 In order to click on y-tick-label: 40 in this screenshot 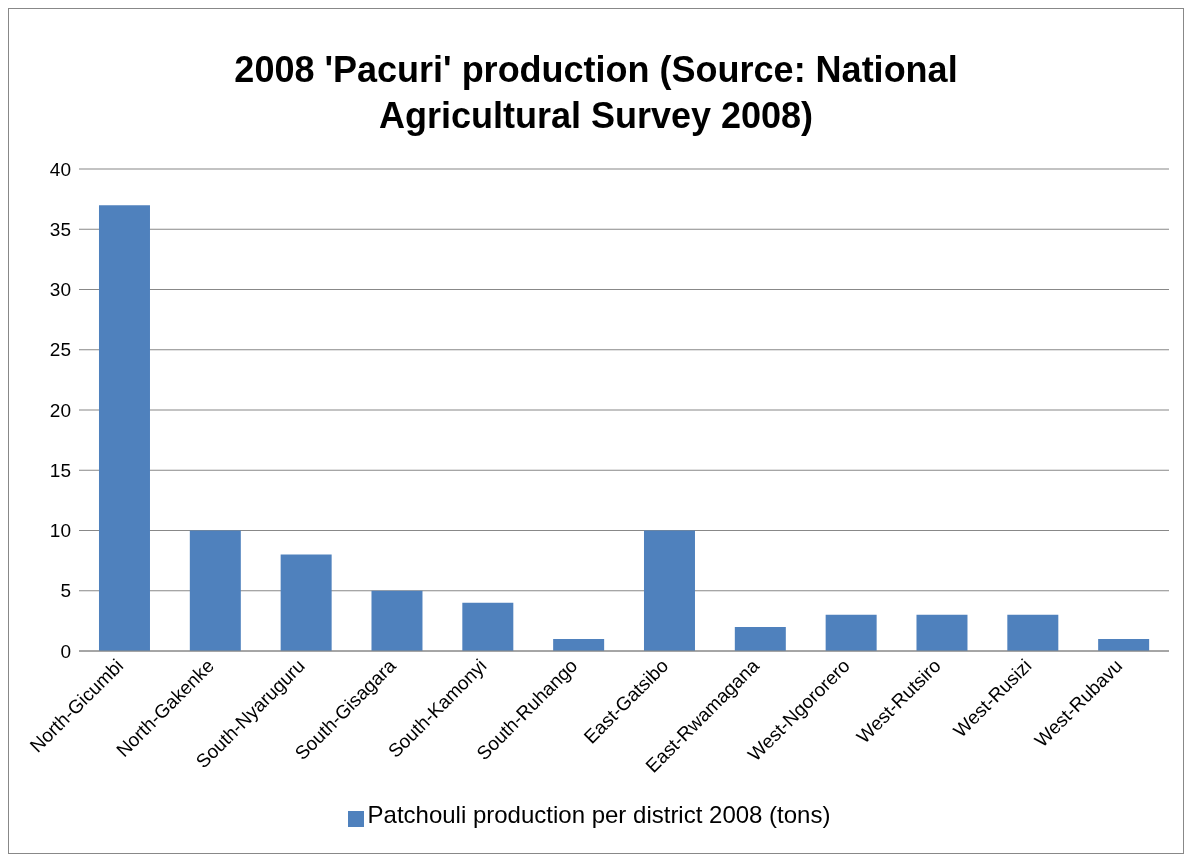, I will do `click(60, 169)`.